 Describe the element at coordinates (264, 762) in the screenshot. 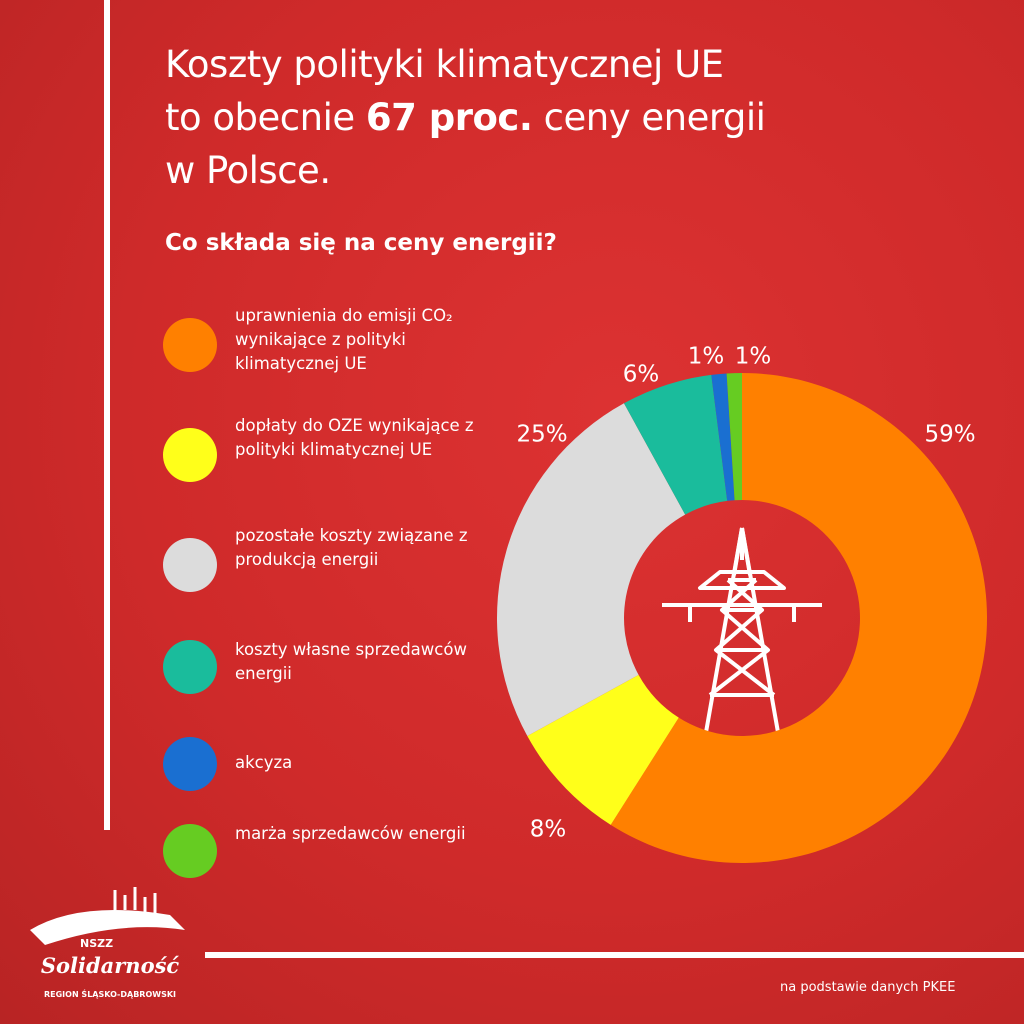

I see `legend-label: akcyza` at that location.